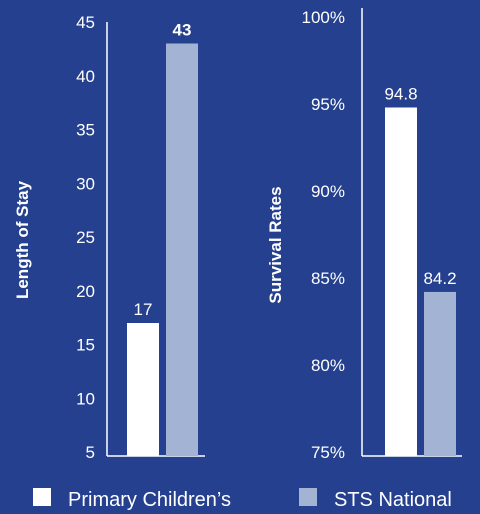  I want to click on legend-swatch-primary-childrens, so click(42, 497).